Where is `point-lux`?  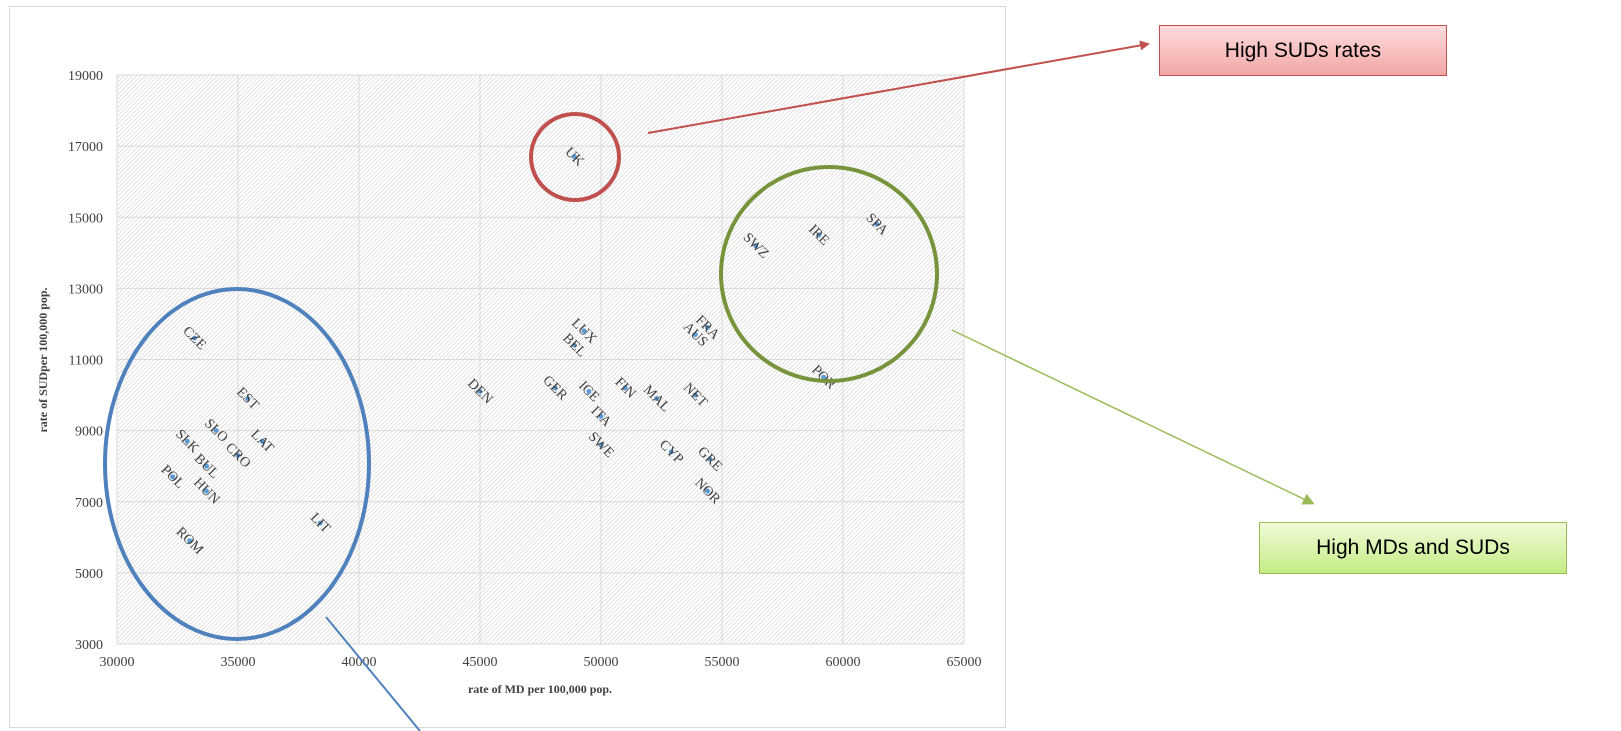
point-lux is located at coordinates (584, 331).